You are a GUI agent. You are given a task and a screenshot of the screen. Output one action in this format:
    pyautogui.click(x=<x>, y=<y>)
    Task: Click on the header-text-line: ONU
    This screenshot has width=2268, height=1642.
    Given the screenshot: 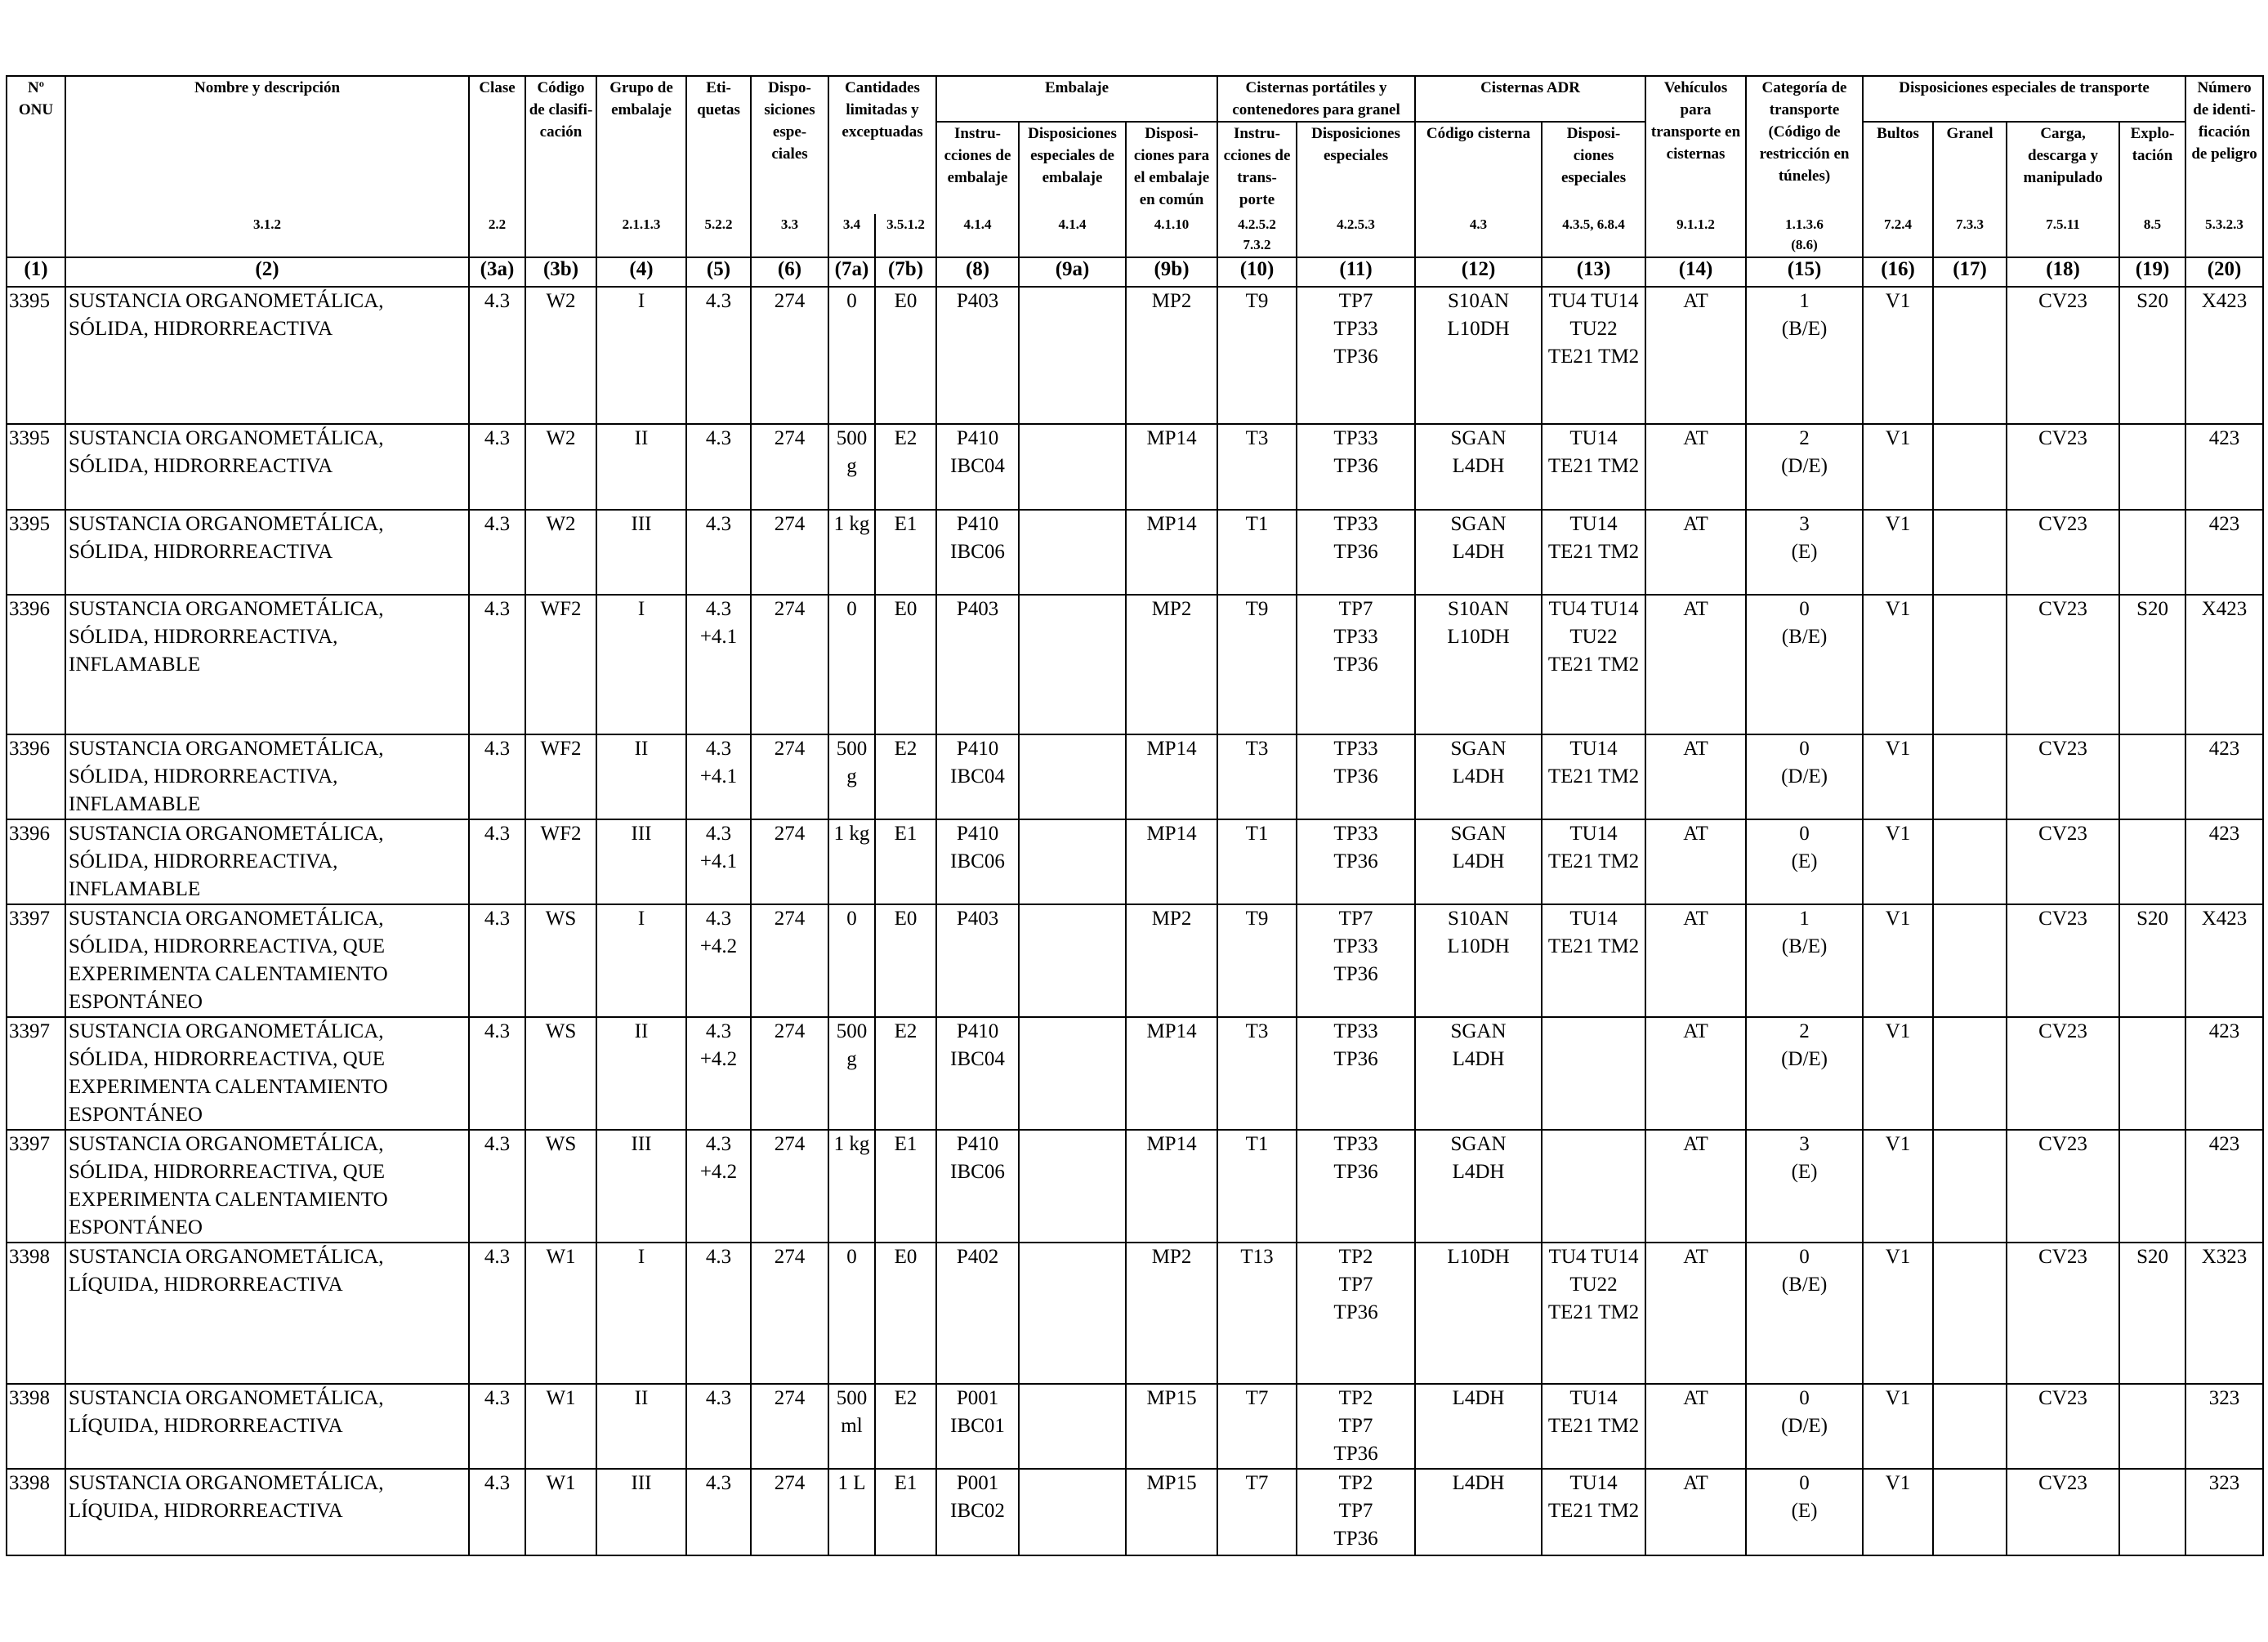 What is the action you would take?
    pyautogui.click(x=36, y=109)
    